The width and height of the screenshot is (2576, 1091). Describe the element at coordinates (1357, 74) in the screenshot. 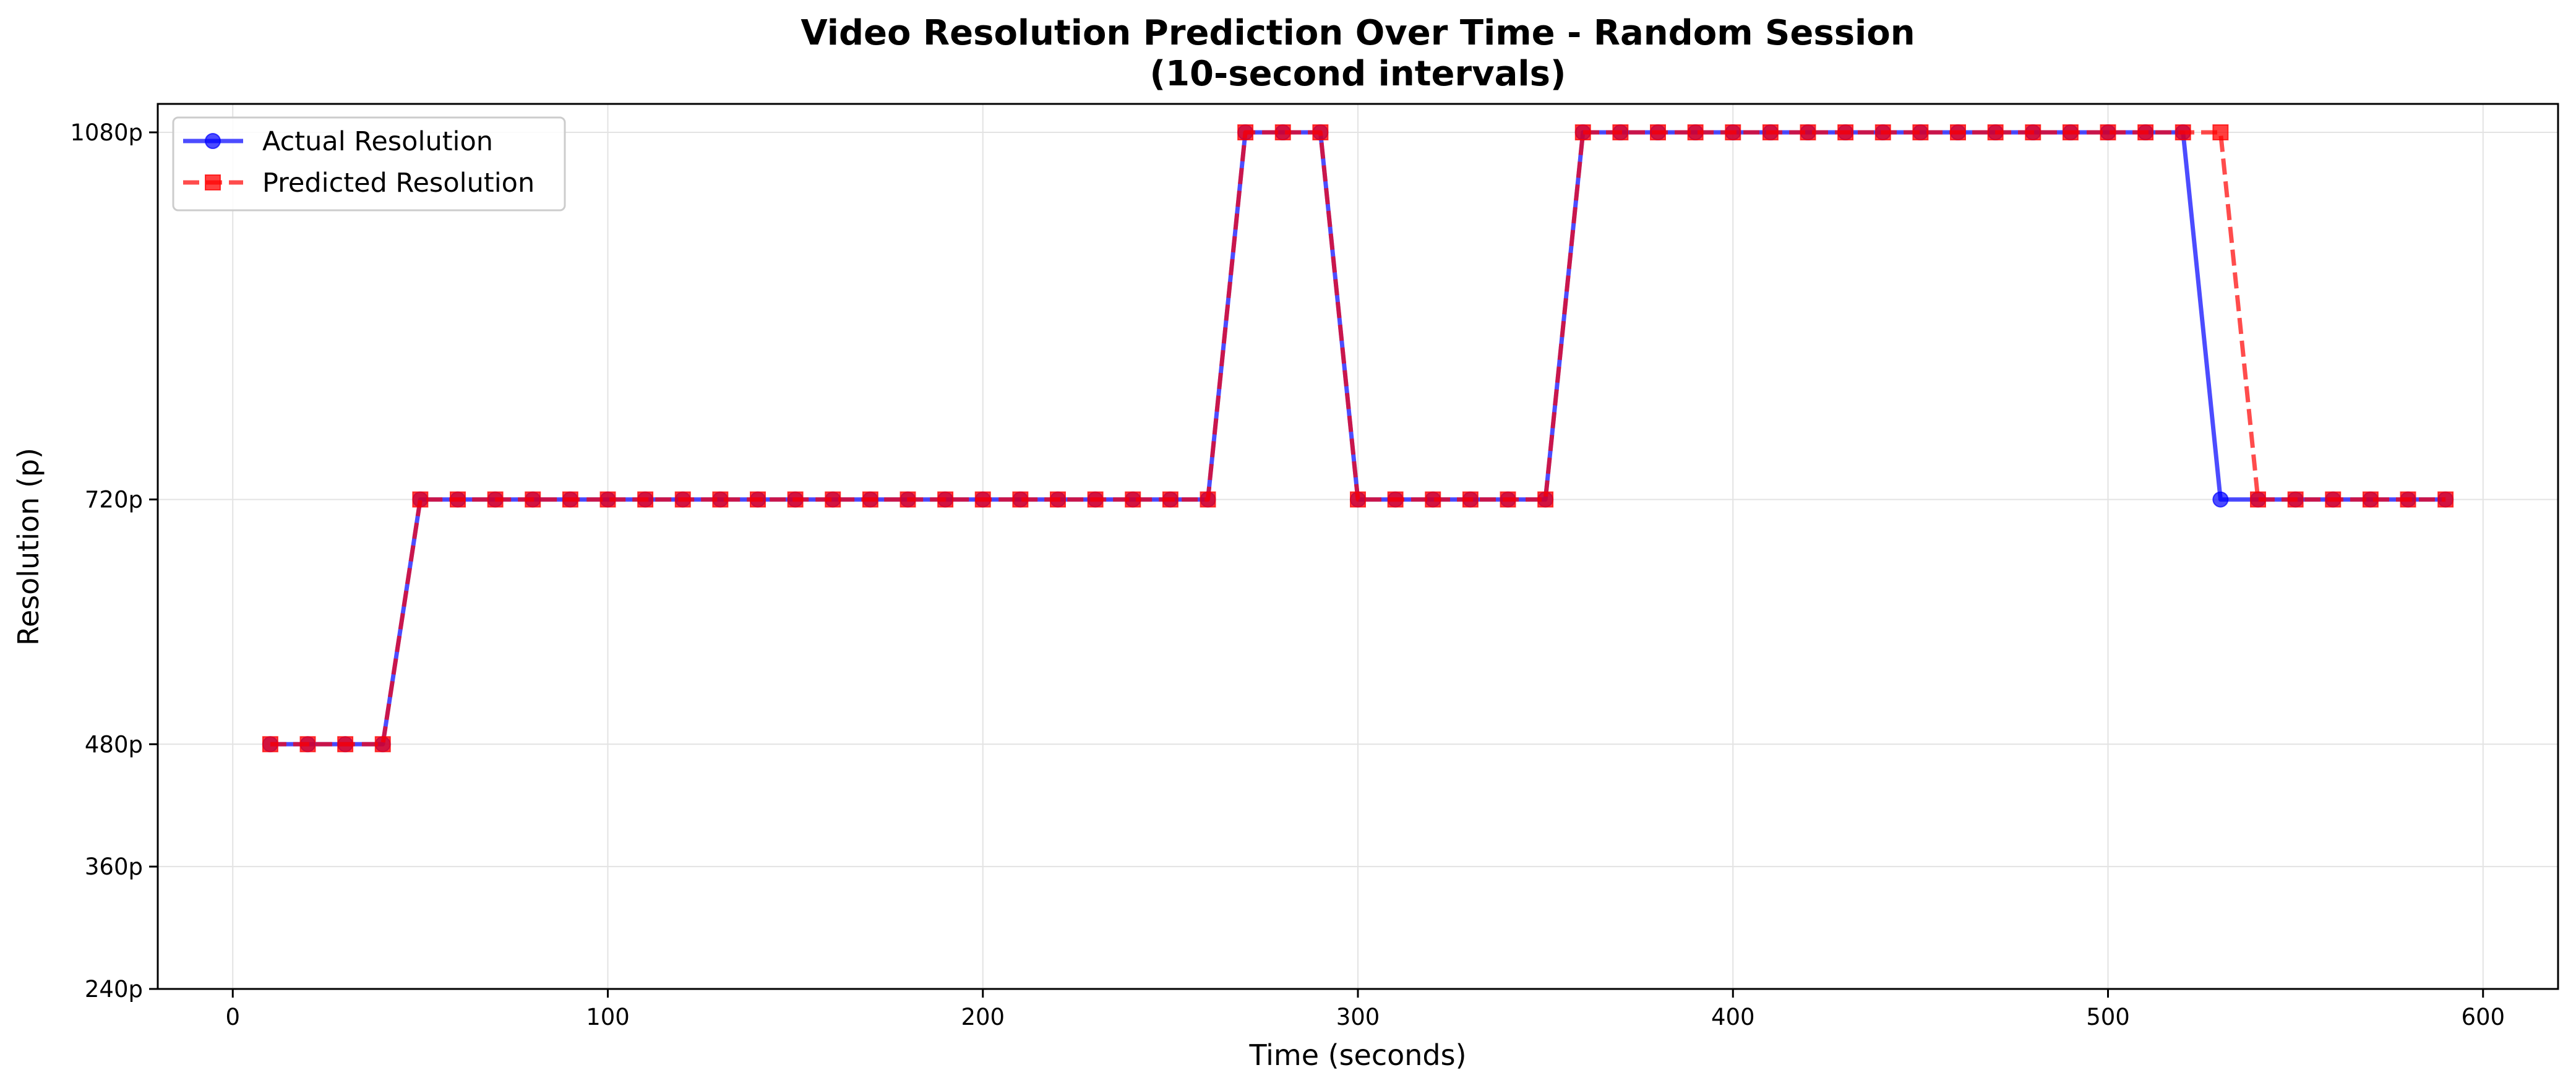

I see `chart-subtitle: (10-second intervals)` at that location.